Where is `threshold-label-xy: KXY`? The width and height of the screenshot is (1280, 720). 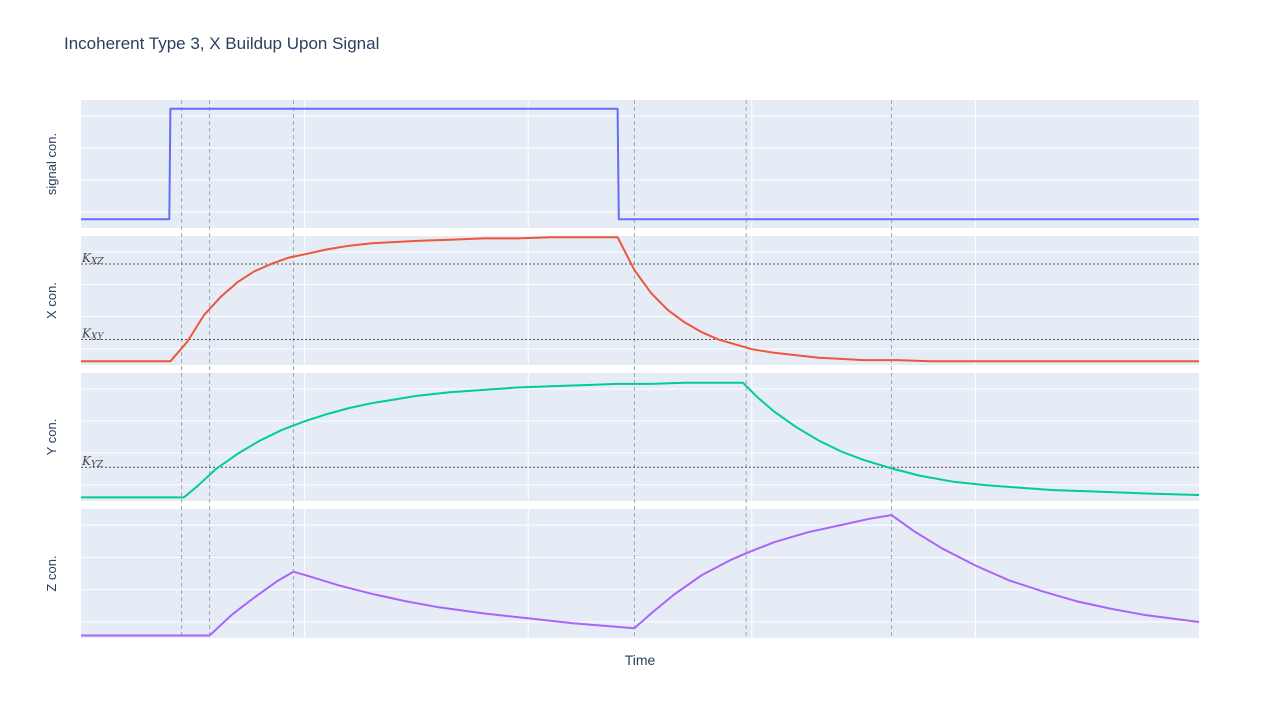 threshold-label-xy: KXY is located at coordinates (92, 334).